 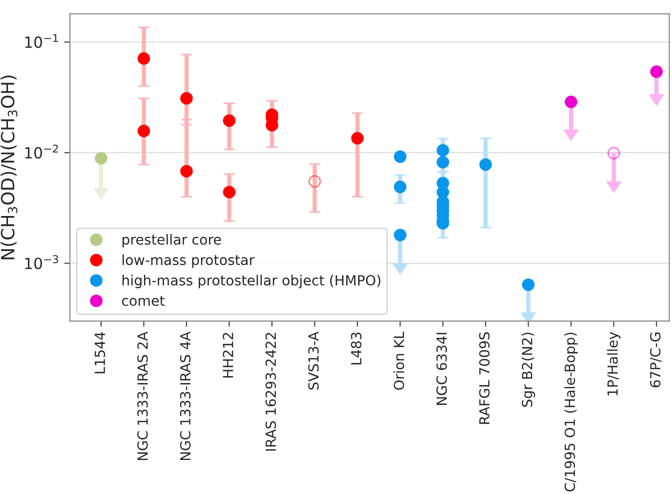 I want to click on x-tick-label: IRAS 16293-2422, so click(x=271, y=391).